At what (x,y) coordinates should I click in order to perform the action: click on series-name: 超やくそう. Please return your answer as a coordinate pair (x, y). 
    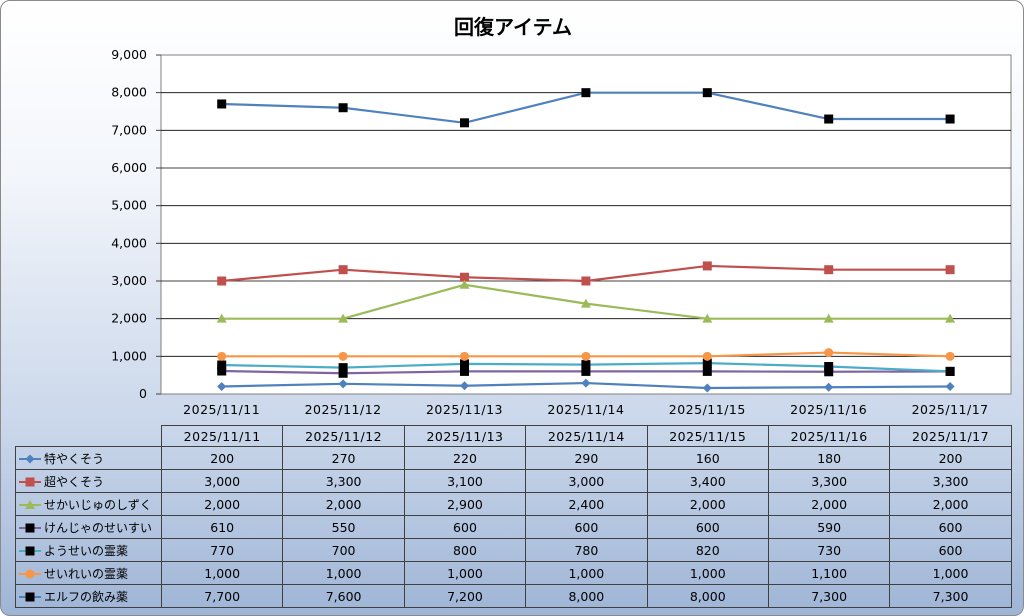
    Looking at the image, I should click on (74, 481).